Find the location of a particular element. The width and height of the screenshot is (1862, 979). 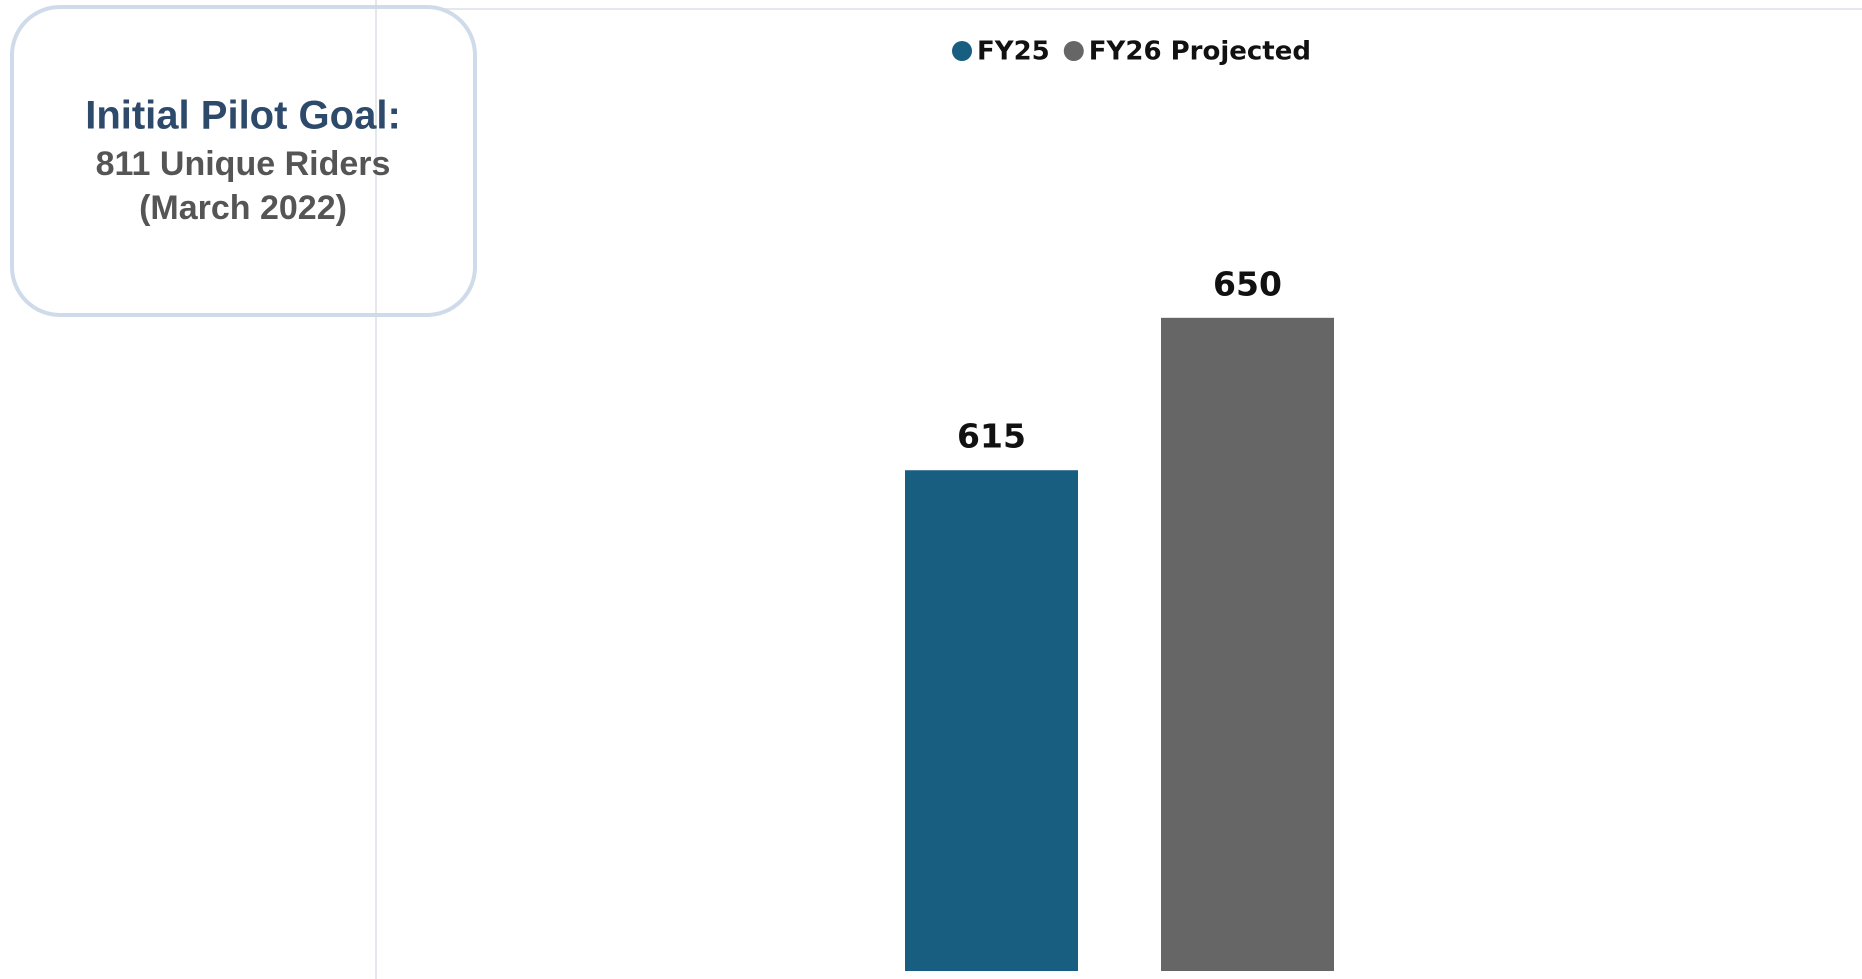

annotation-line: 811 Unique Riders is located at coordinates (243, 164).